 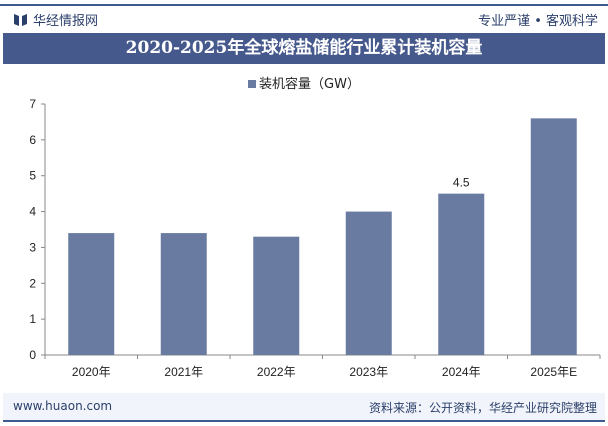 What do you see at coordinates (553, 372) in the screenshot?
I see `x-tick-label: 2025年E` at bounding box center [553, 372].